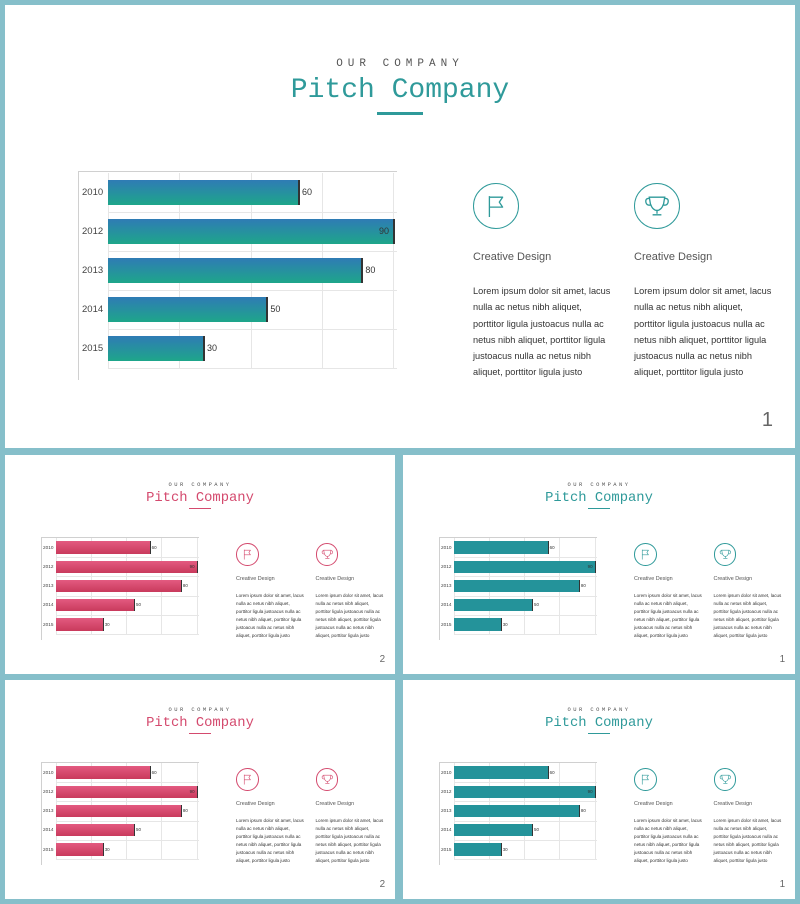 The height and width of the screenshot is (904, 800). I want to click on page-number: 1, so click(782, 885).